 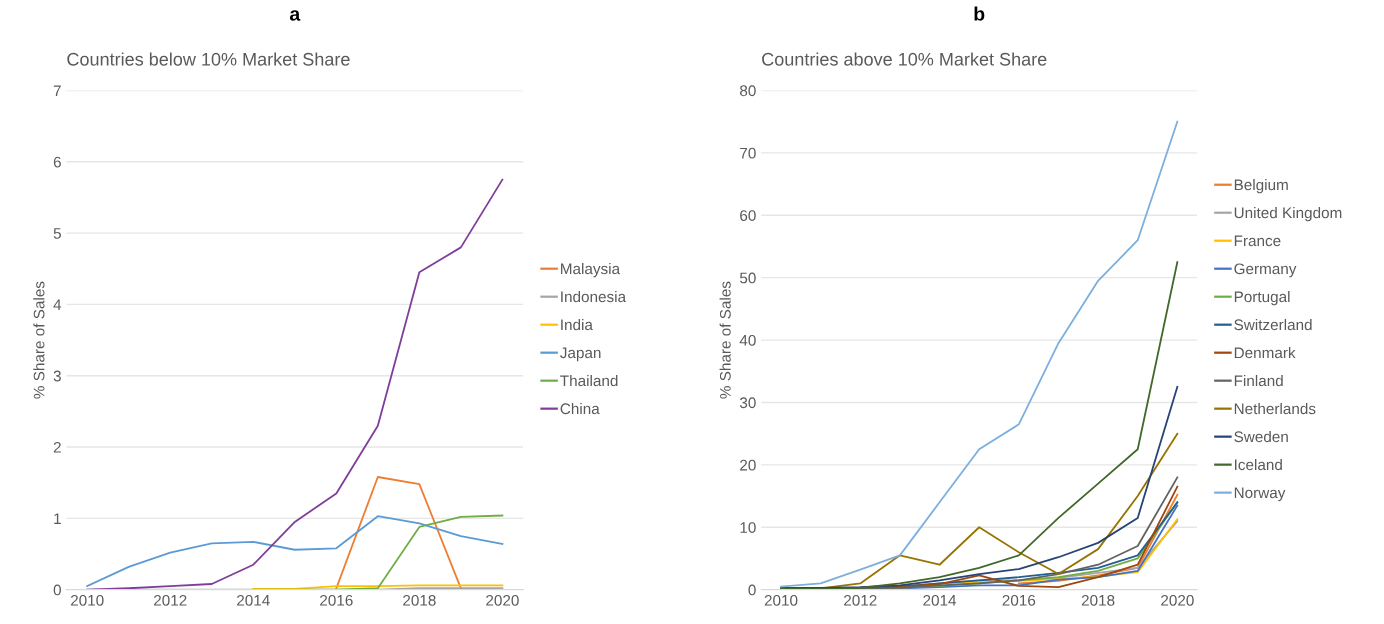 I want to click on legend-label: Germany, so click(x=1265, y=270).